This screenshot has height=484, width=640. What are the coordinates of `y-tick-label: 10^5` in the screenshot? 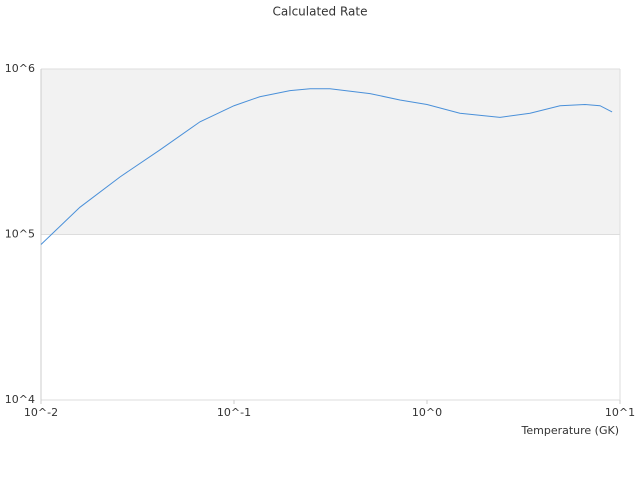 It's located at (20, 234).